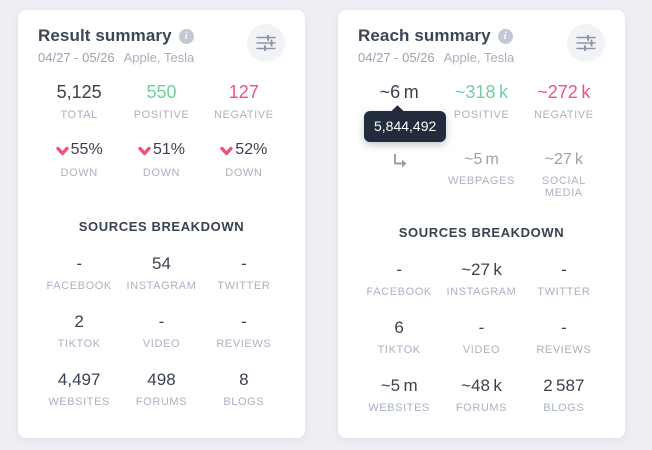  Describe the element at coordinates (481, 92) in the screenshot. I see `stat-value: ~318 k` at that location.